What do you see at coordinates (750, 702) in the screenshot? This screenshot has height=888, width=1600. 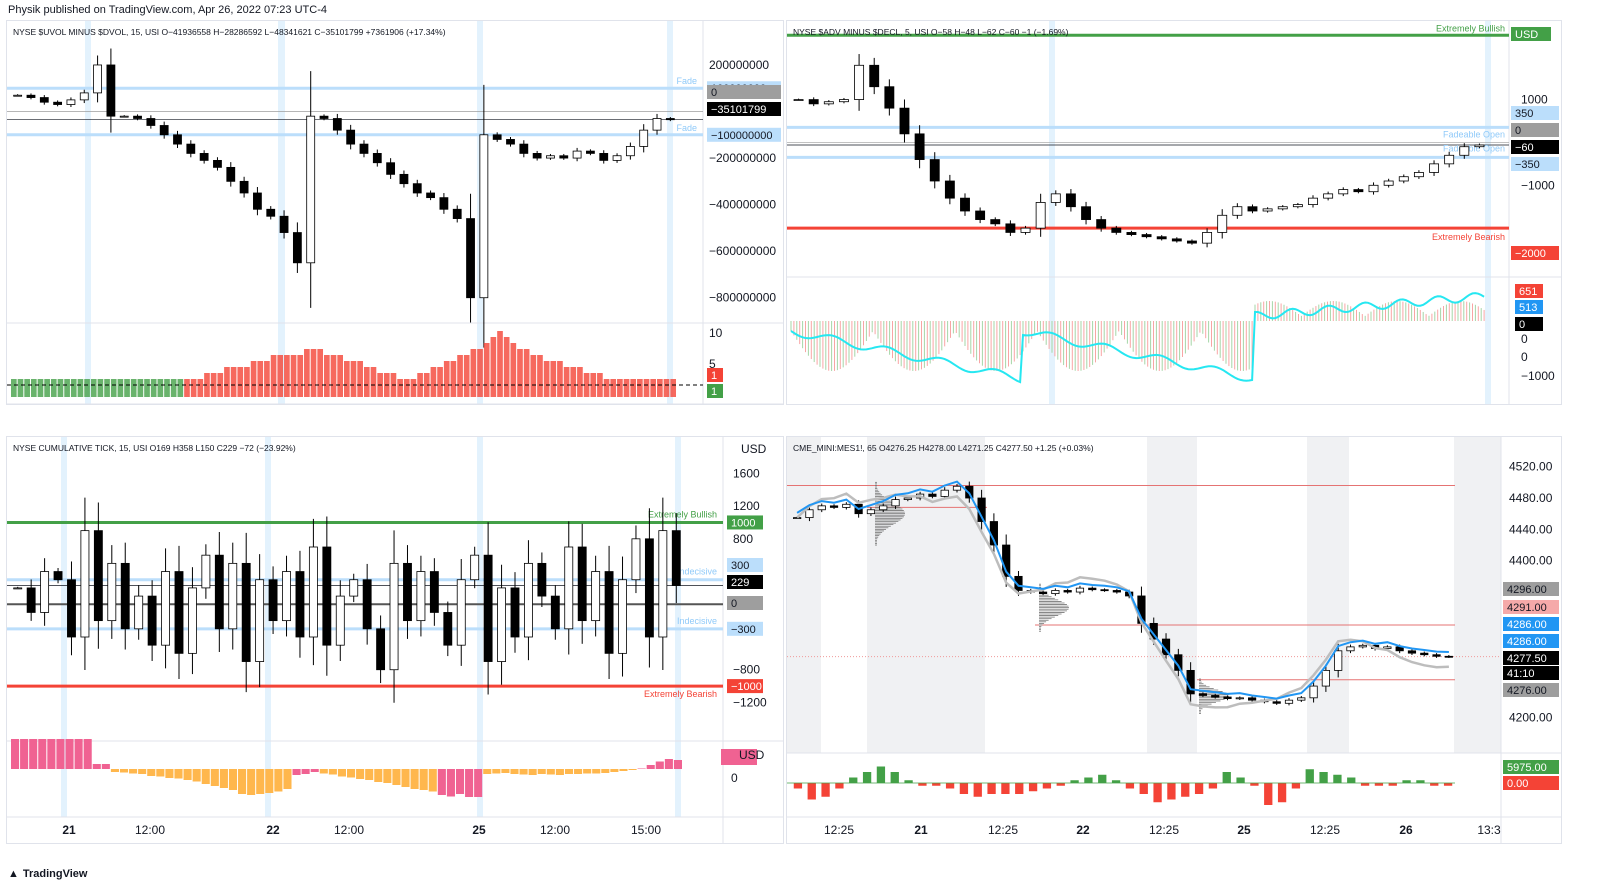 I see `y-tick-label: −1200` at bounding box center [750, 702].